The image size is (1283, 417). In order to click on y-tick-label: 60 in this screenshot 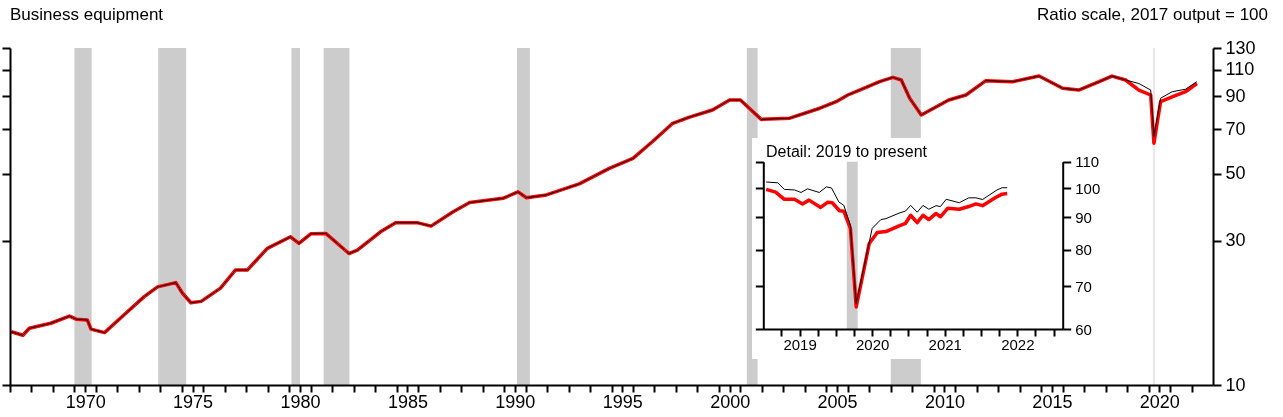, I will do `click(1083, 329)`.